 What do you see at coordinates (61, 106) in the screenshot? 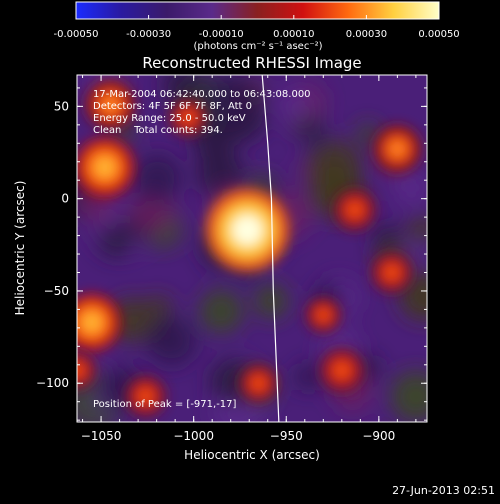
I see `y-tick-label: 50` at bounding box center [61, 106].